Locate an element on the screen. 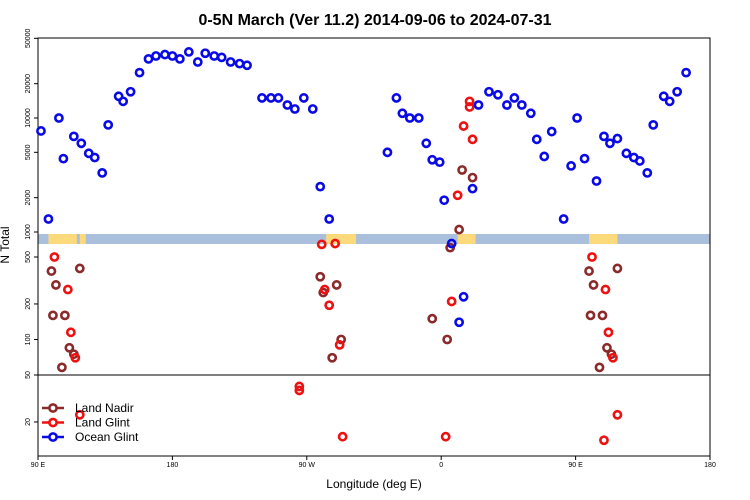 The width and height of the screenshot is (750, 500). y-axis-label: N Total is located at coordinates (6, 244).